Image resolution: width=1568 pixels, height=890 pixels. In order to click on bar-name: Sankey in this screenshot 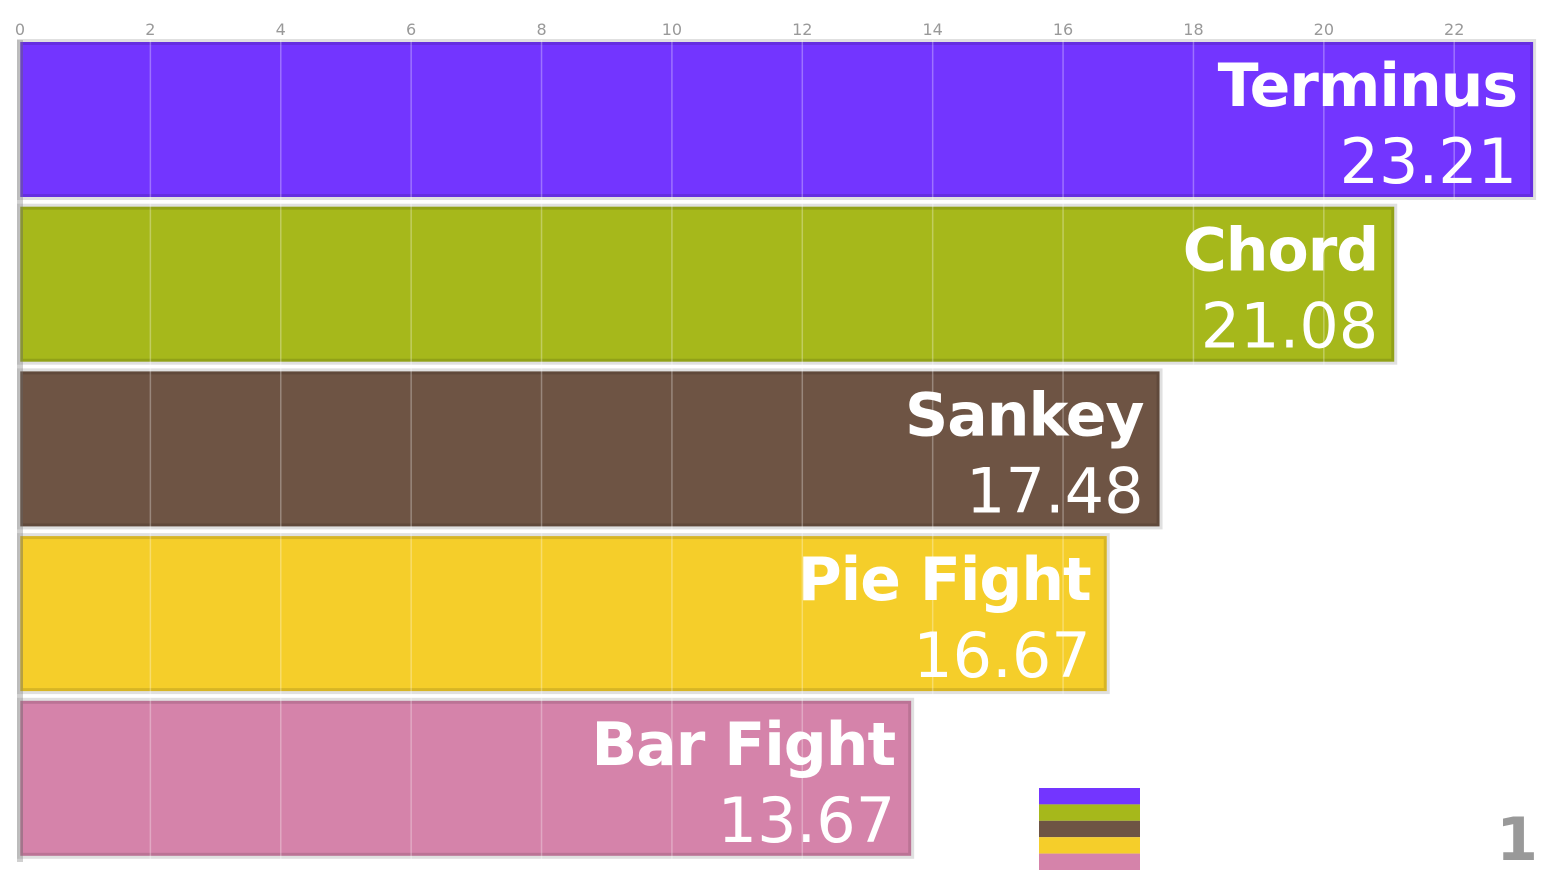, I will do `click(1024, 415)`.